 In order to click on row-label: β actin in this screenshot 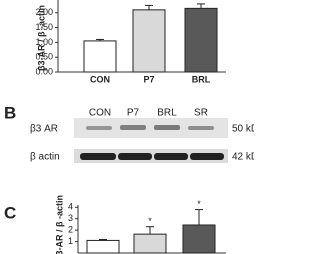, I will do `click(45, 157)`.